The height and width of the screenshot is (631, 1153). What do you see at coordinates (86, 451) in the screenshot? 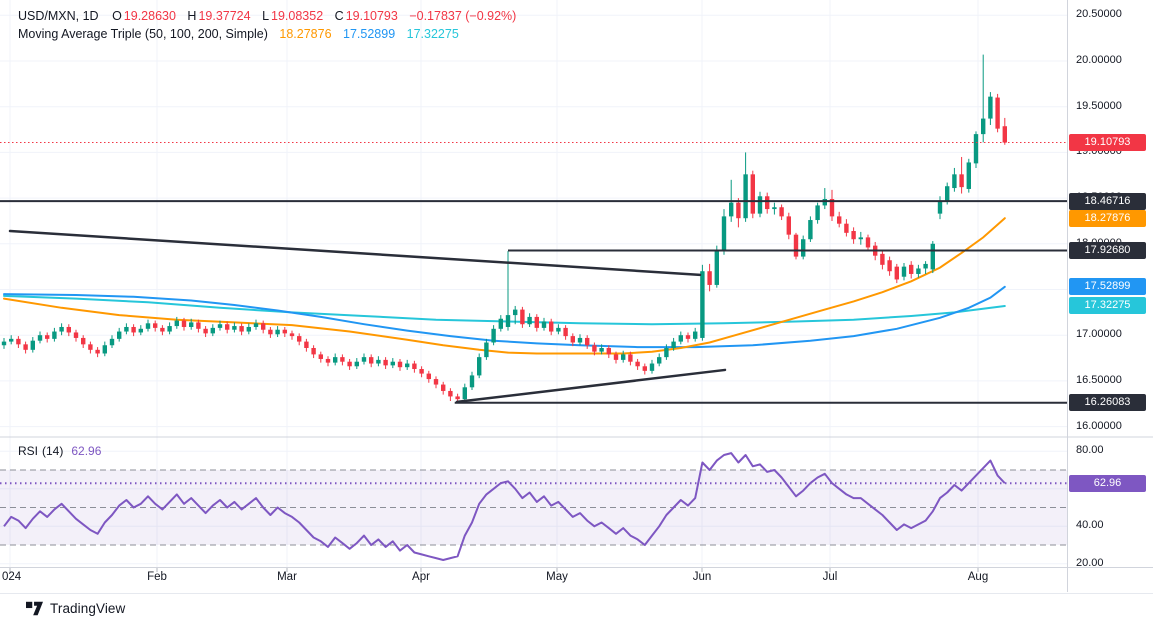
I see `rsi-value: 62.96` at bounding box center [86, 451].